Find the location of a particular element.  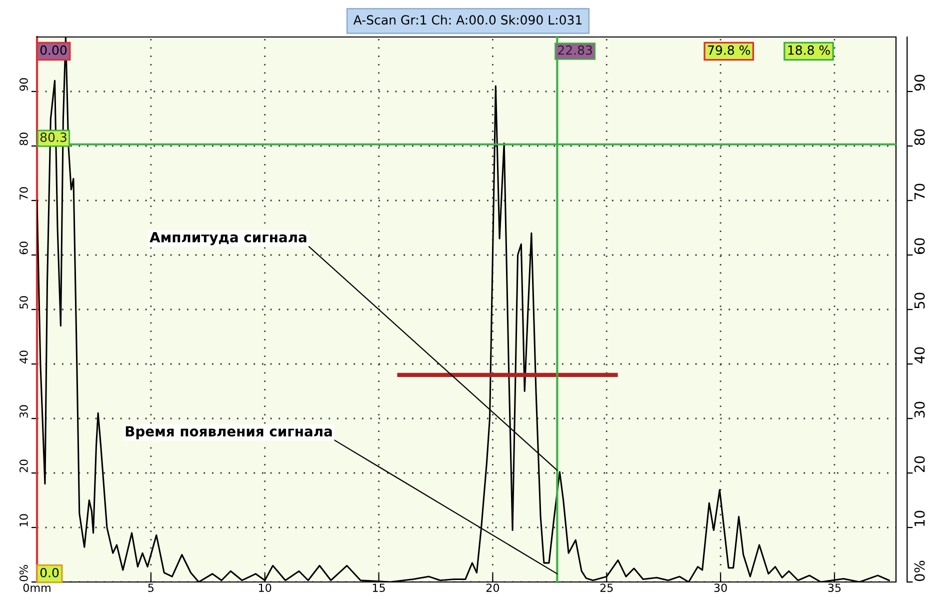

annotation: 79.8 % is located at coordinates (729, 50).